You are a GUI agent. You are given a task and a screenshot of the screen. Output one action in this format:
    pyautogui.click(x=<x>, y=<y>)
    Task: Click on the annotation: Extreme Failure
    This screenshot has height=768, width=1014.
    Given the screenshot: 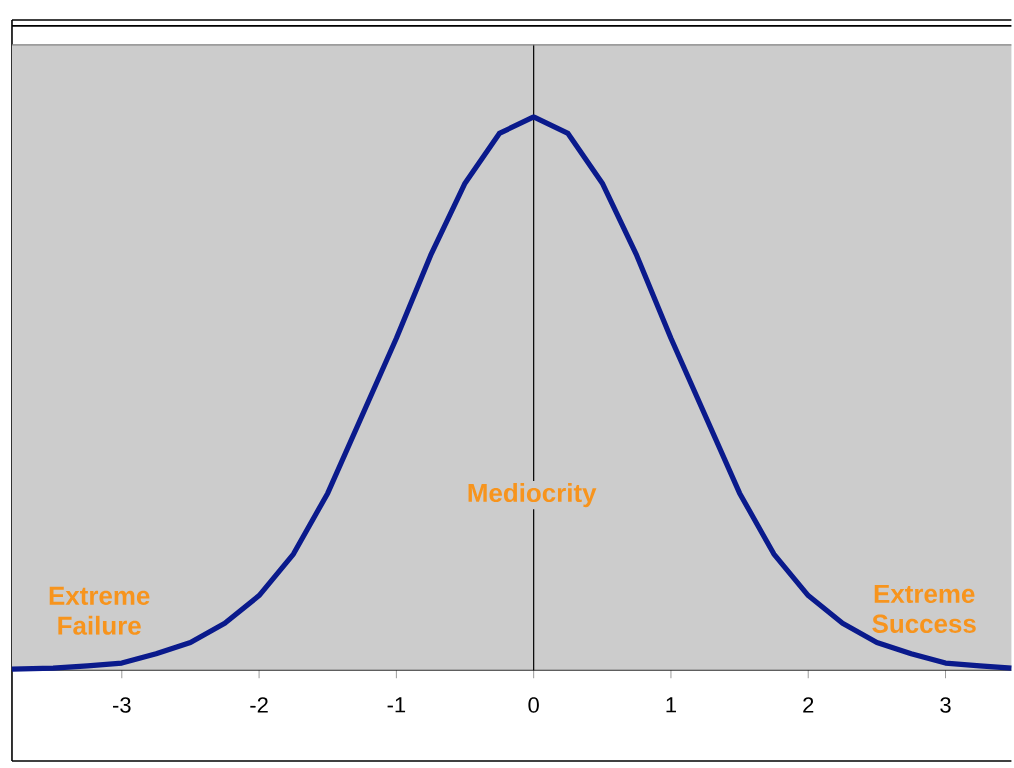 What is the action you would take?
    pyautogui.click(x=99, y=610)
    